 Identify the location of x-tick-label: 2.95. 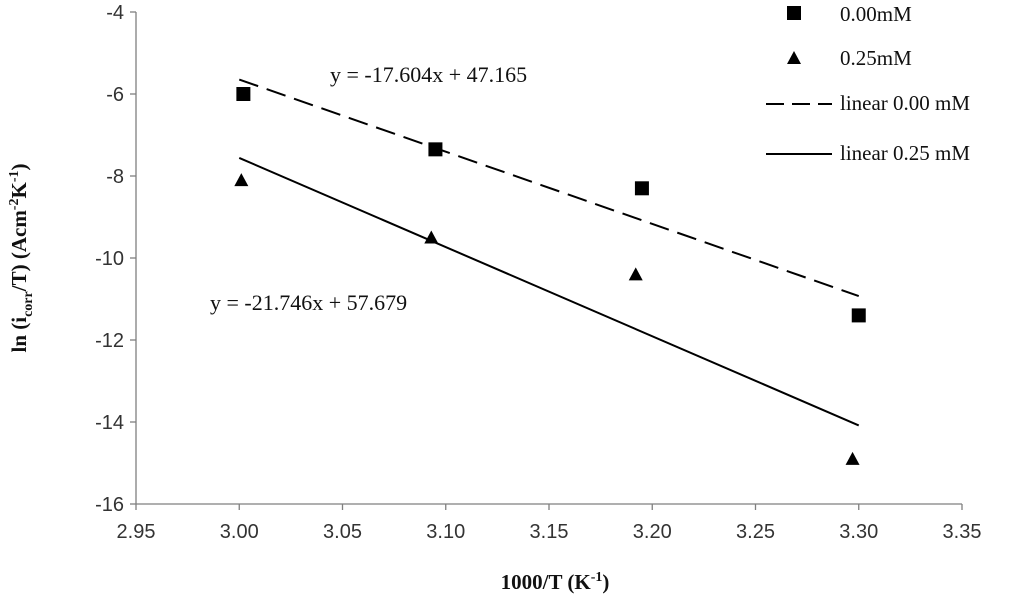
(136, 532).